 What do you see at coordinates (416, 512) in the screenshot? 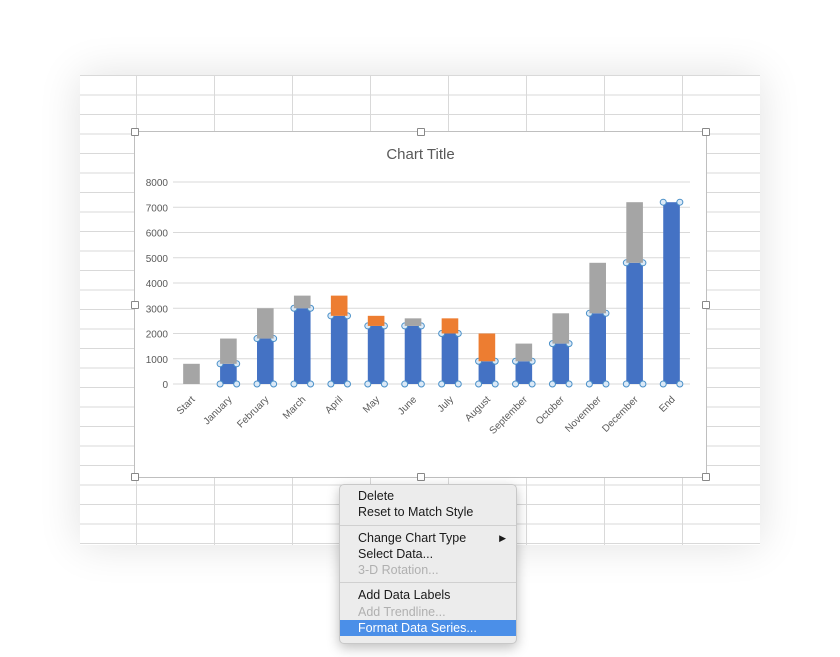
I see `menu-item-reset-to-match-style: Reset to Match Style` at bounding box center [416, 512].